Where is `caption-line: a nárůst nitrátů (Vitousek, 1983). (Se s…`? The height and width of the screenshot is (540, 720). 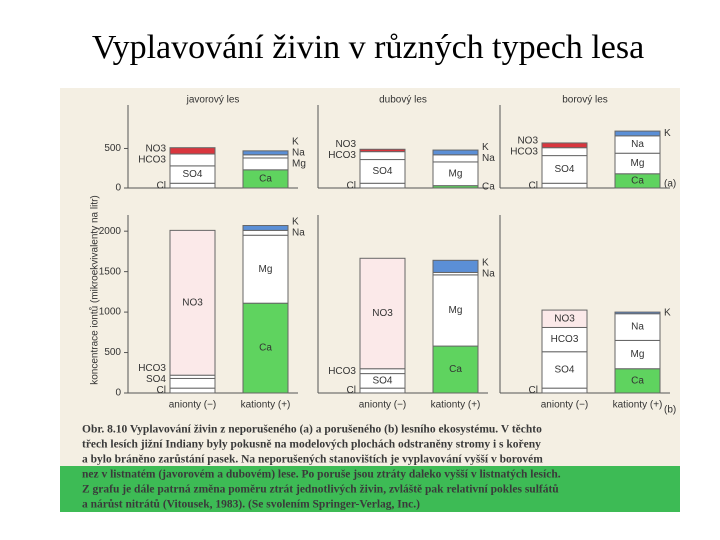 caption-line: a nárůst nitrátů (Vitousek, 1983). (Se s… is located at coordinates (251, 504).